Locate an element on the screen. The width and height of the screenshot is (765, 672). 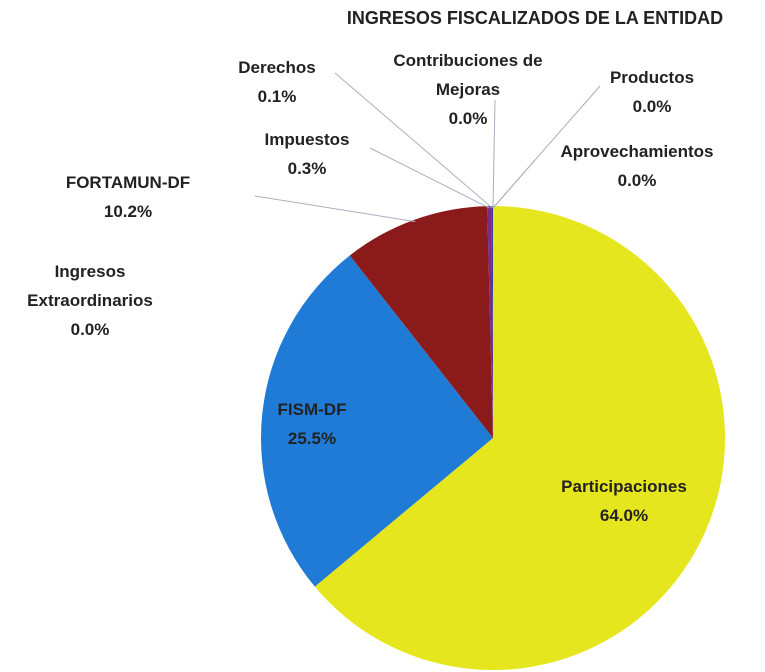
chart-title: INGRESOS FISCALIZADOS DE LA ENTIDAD is located at coordinates (535, 18).